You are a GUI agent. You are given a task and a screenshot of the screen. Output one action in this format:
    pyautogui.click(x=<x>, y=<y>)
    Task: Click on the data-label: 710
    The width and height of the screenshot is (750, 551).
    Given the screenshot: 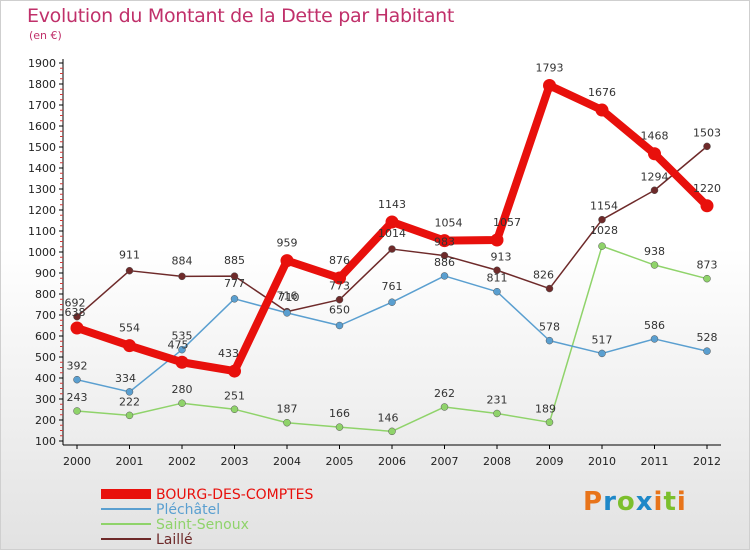 What is the action you would take?
    pyautogui.click(x=289, y=297)
    